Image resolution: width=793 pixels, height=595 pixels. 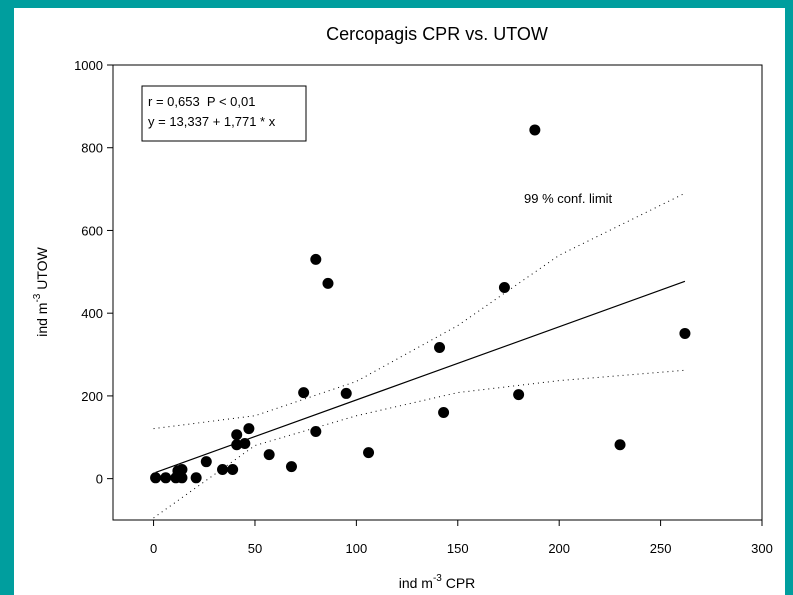 I want to click on x-tick-label: 0, so click(x=153, y=548).